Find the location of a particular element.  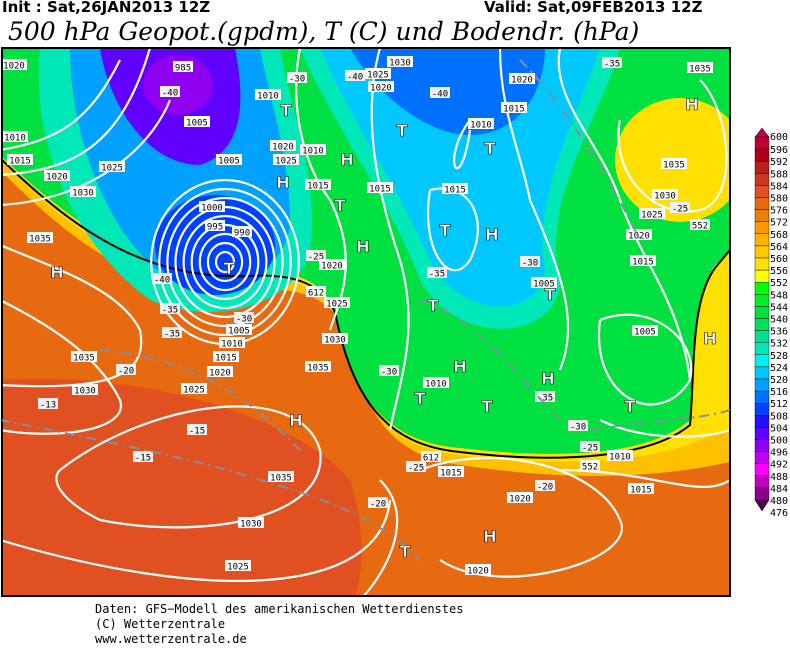

legend-arrow-bottom is located at coordinates (762, 505).